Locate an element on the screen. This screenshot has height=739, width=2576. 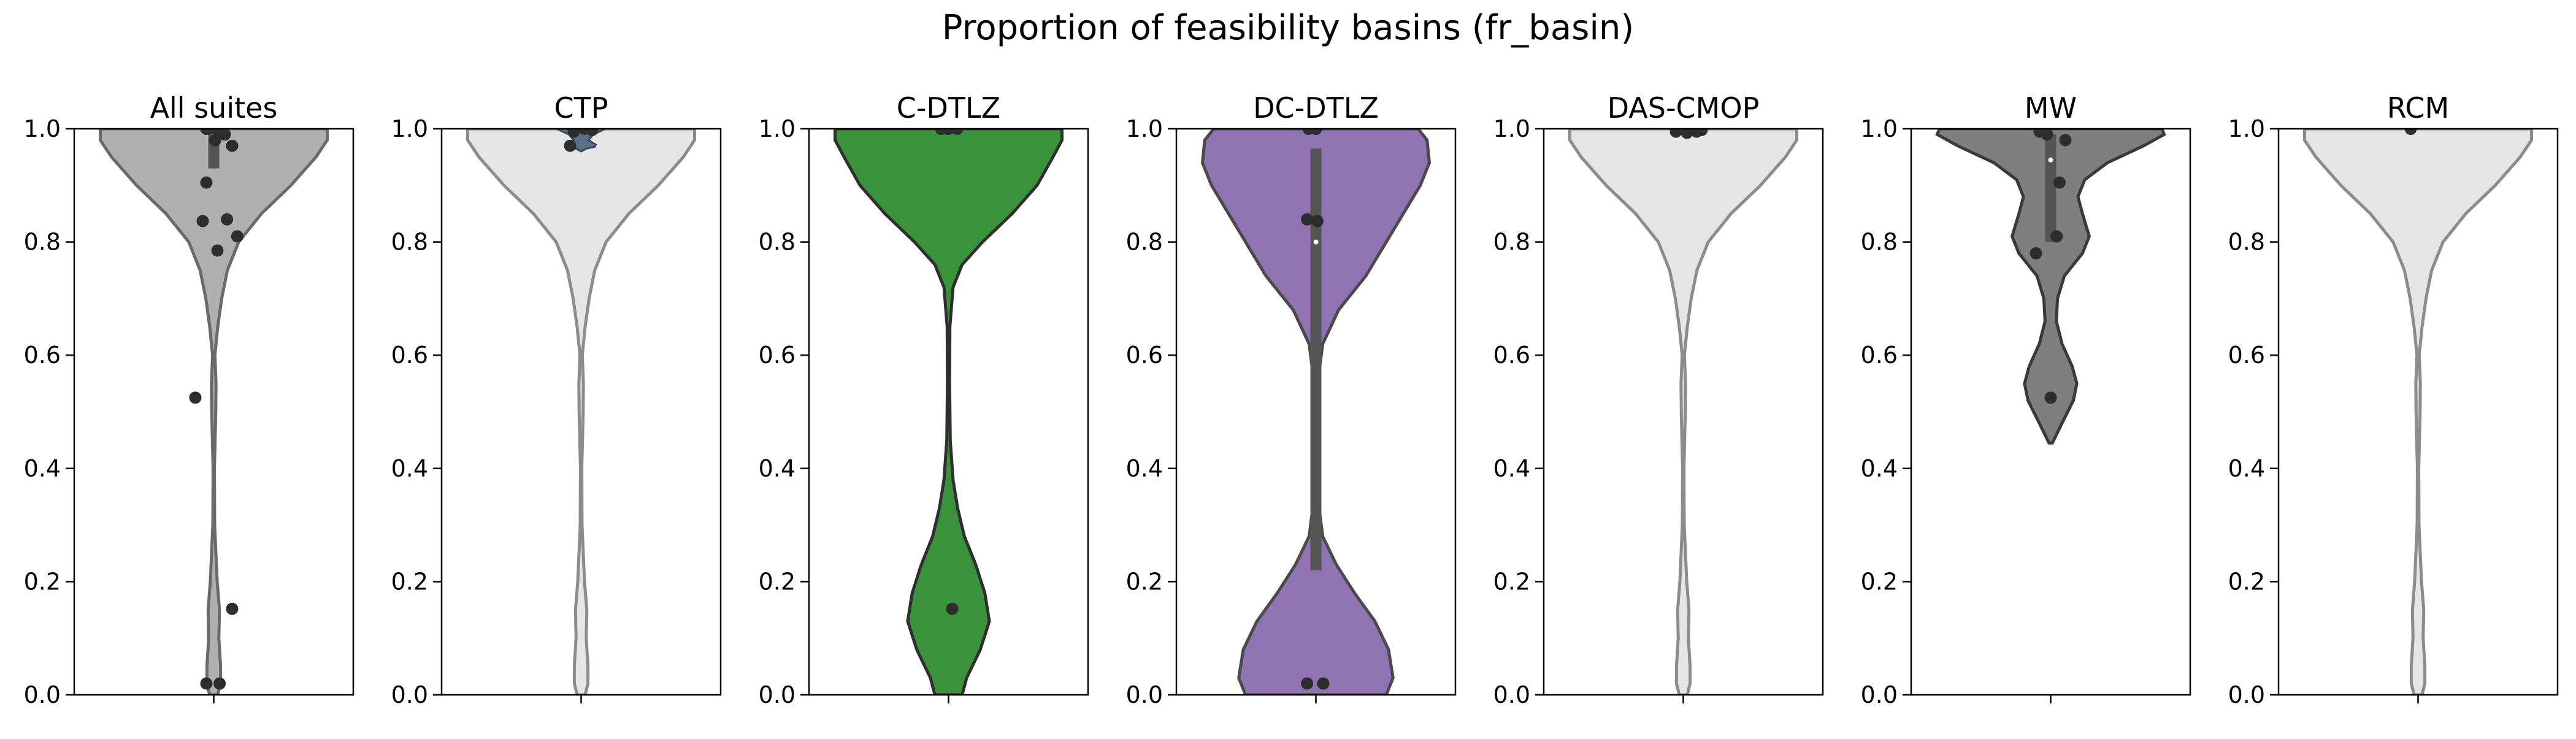
panel-0-y-tick-label-3: 0.6 is located at coordinates (42, 356).